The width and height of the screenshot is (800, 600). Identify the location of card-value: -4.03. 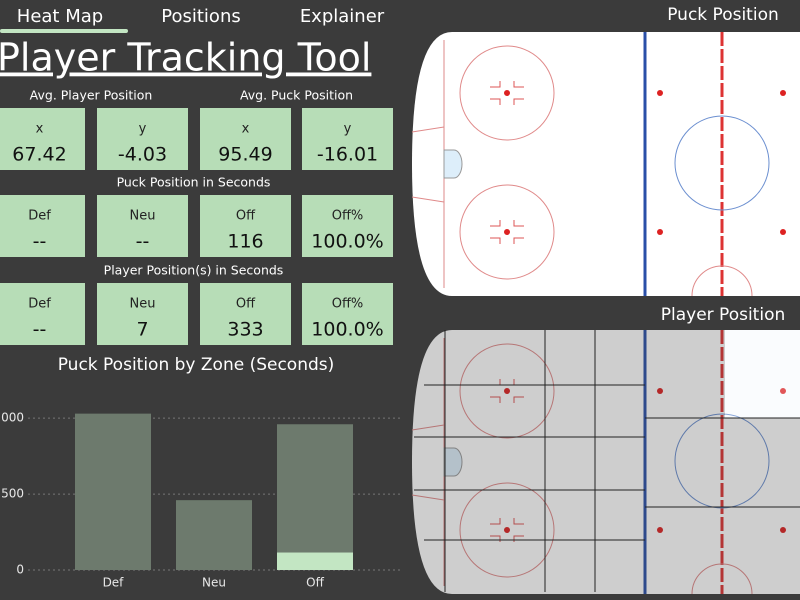
(142, 155).